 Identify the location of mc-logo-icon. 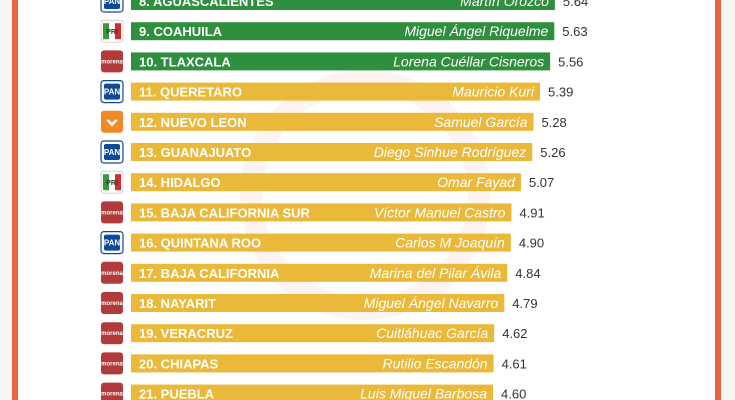
(112, 121).